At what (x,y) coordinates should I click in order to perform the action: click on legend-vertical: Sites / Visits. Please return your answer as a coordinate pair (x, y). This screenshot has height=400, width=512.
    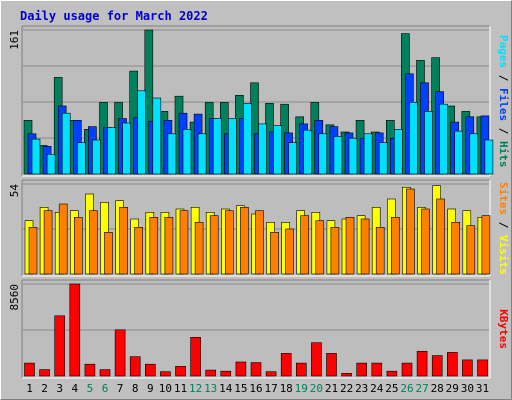
    Looking at the image, I should click on (503, 228).